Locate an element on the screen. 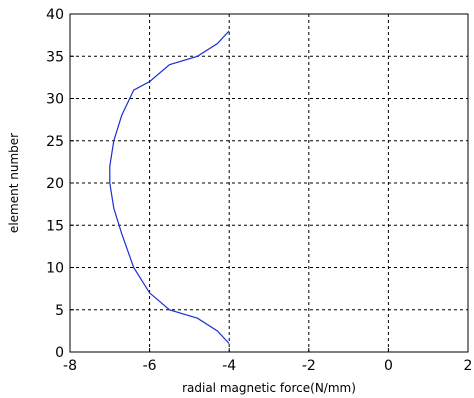 The width and height of the screenshot is (474, 398). x-tick-label: 0 is located at coordinates (388, 366).